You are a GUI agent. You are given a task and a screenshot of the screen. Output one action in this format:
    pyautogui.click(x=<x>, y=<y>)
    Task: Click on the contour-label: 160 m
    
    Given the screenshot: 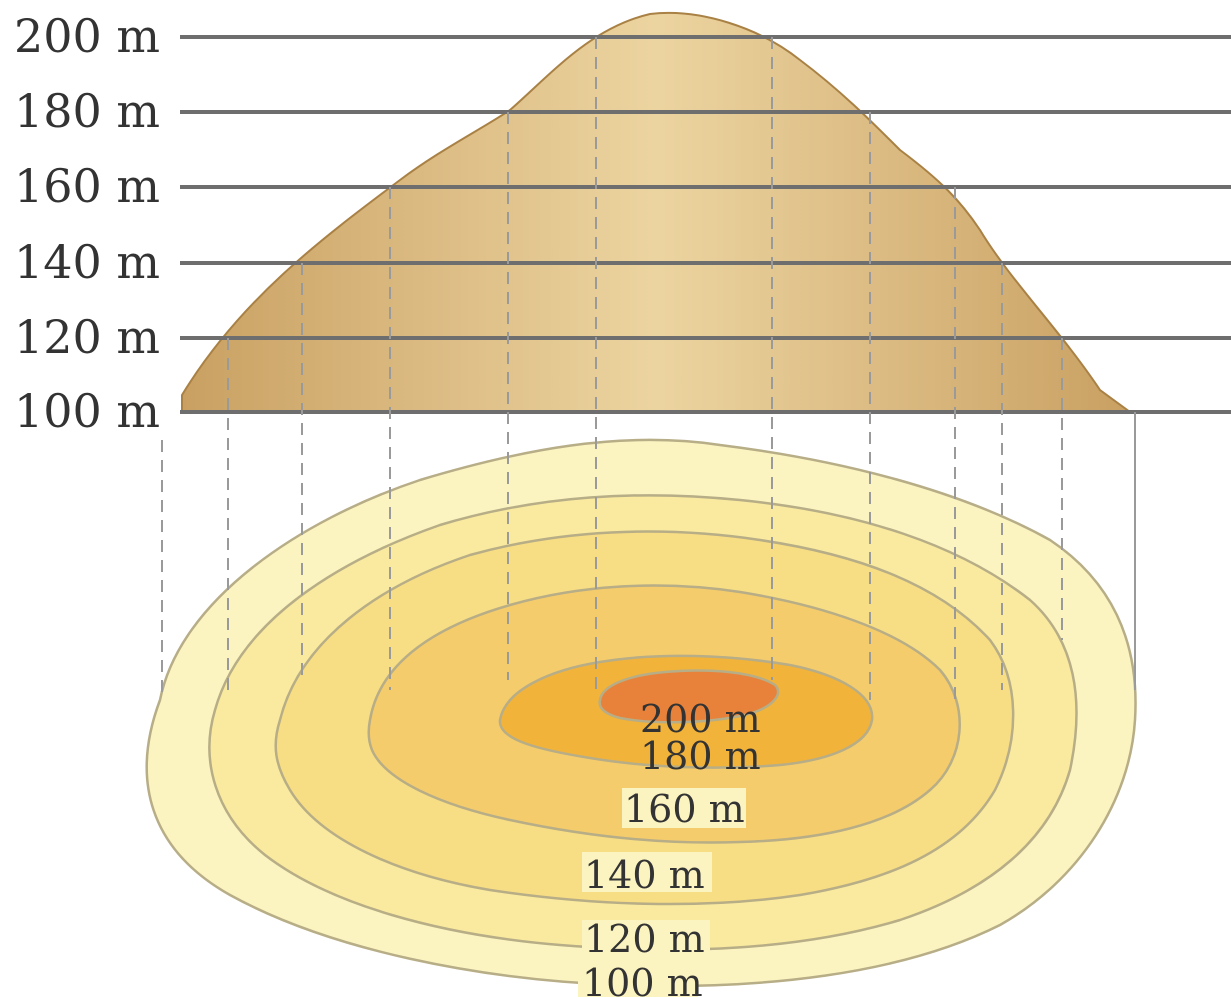 What is the action you would take?
    pyautogui.click(x=684, y=809)
    